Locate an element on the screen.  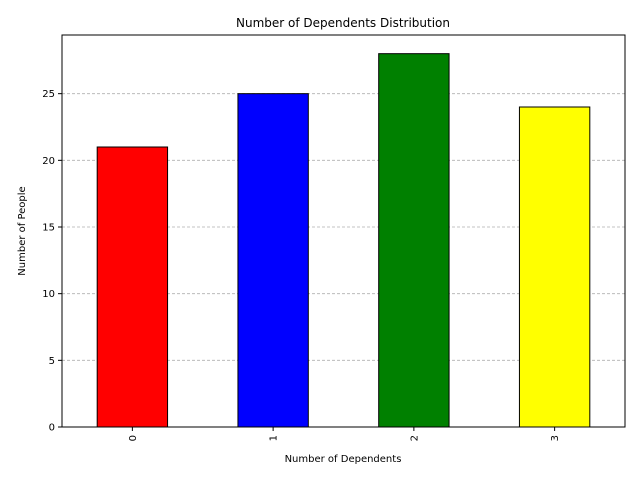
x-axis-ticks: 0 1 2 3 is located at coordinates (344, 434).